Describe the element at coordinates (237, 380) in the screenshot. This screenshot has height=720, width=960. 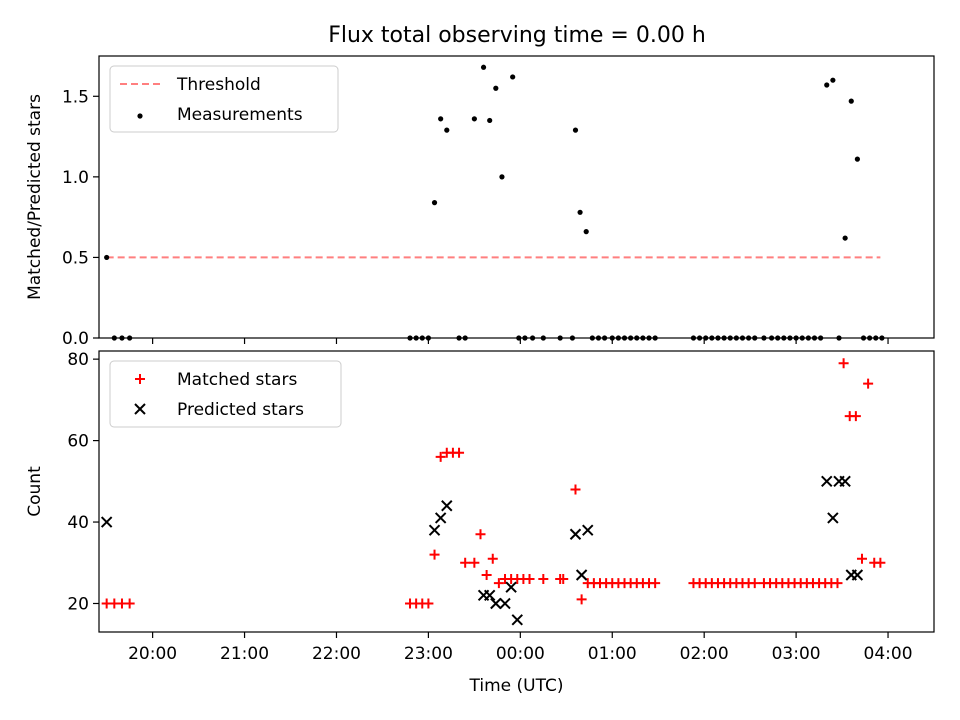
I see `legend-label: Matched stars` at that location.